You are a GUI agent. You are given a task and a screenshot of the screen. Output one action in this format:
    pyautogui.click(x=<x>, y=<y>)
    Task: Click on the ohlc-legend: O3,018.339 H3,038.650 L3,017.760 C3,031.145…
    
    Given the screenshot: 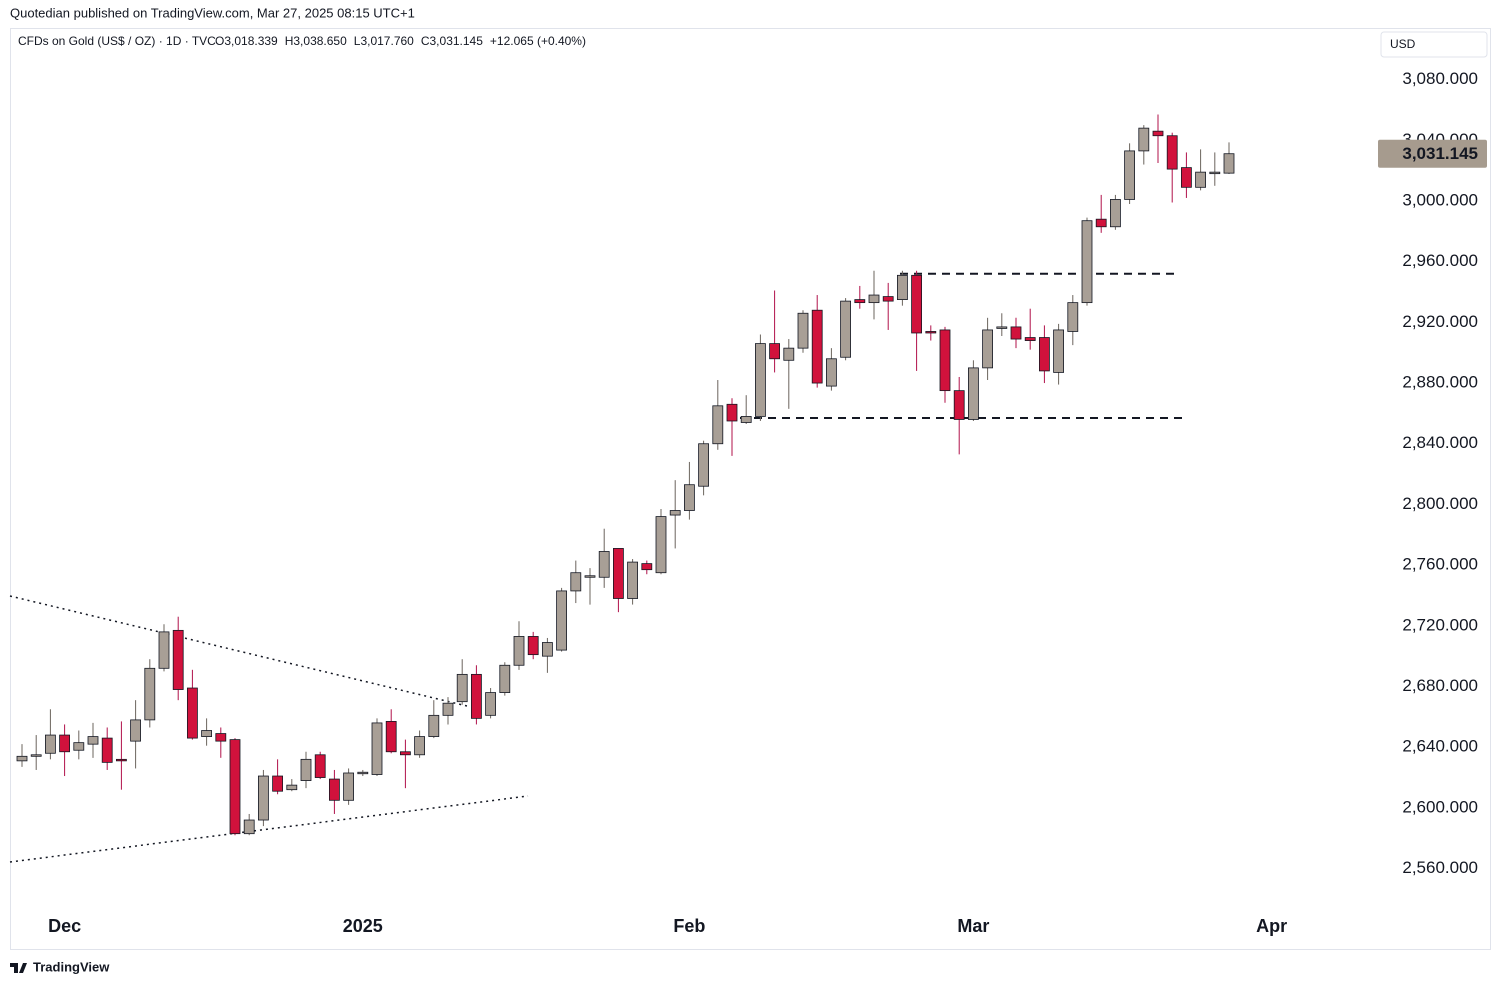 What is the action you would take?
    pyautogui.click(x=400, y=41)
    